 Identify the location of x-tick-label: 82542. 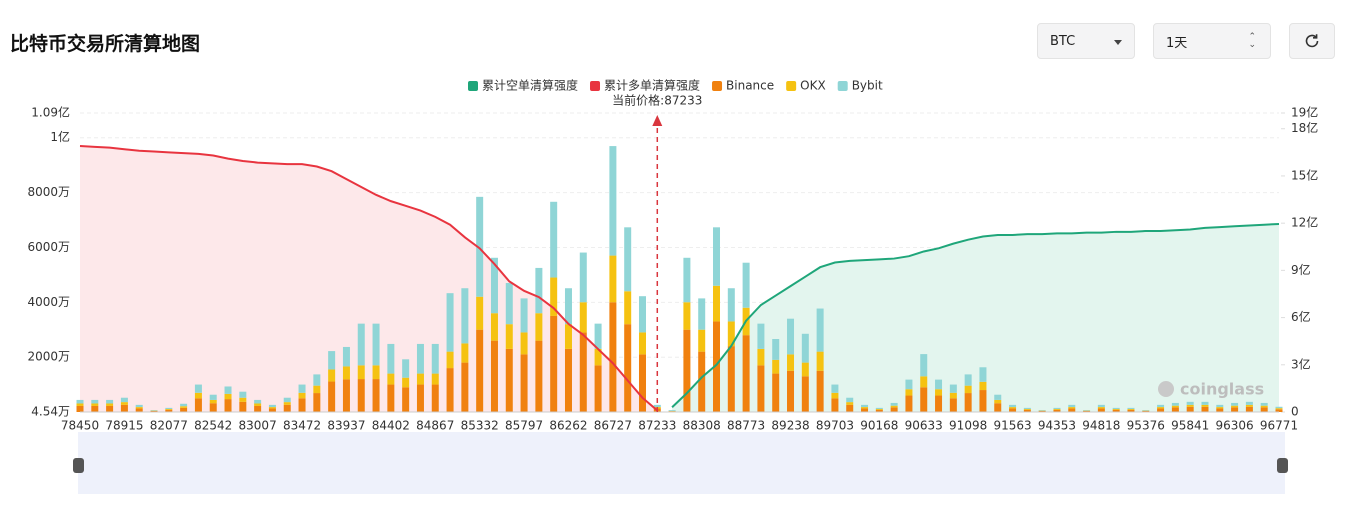
(213, 426).